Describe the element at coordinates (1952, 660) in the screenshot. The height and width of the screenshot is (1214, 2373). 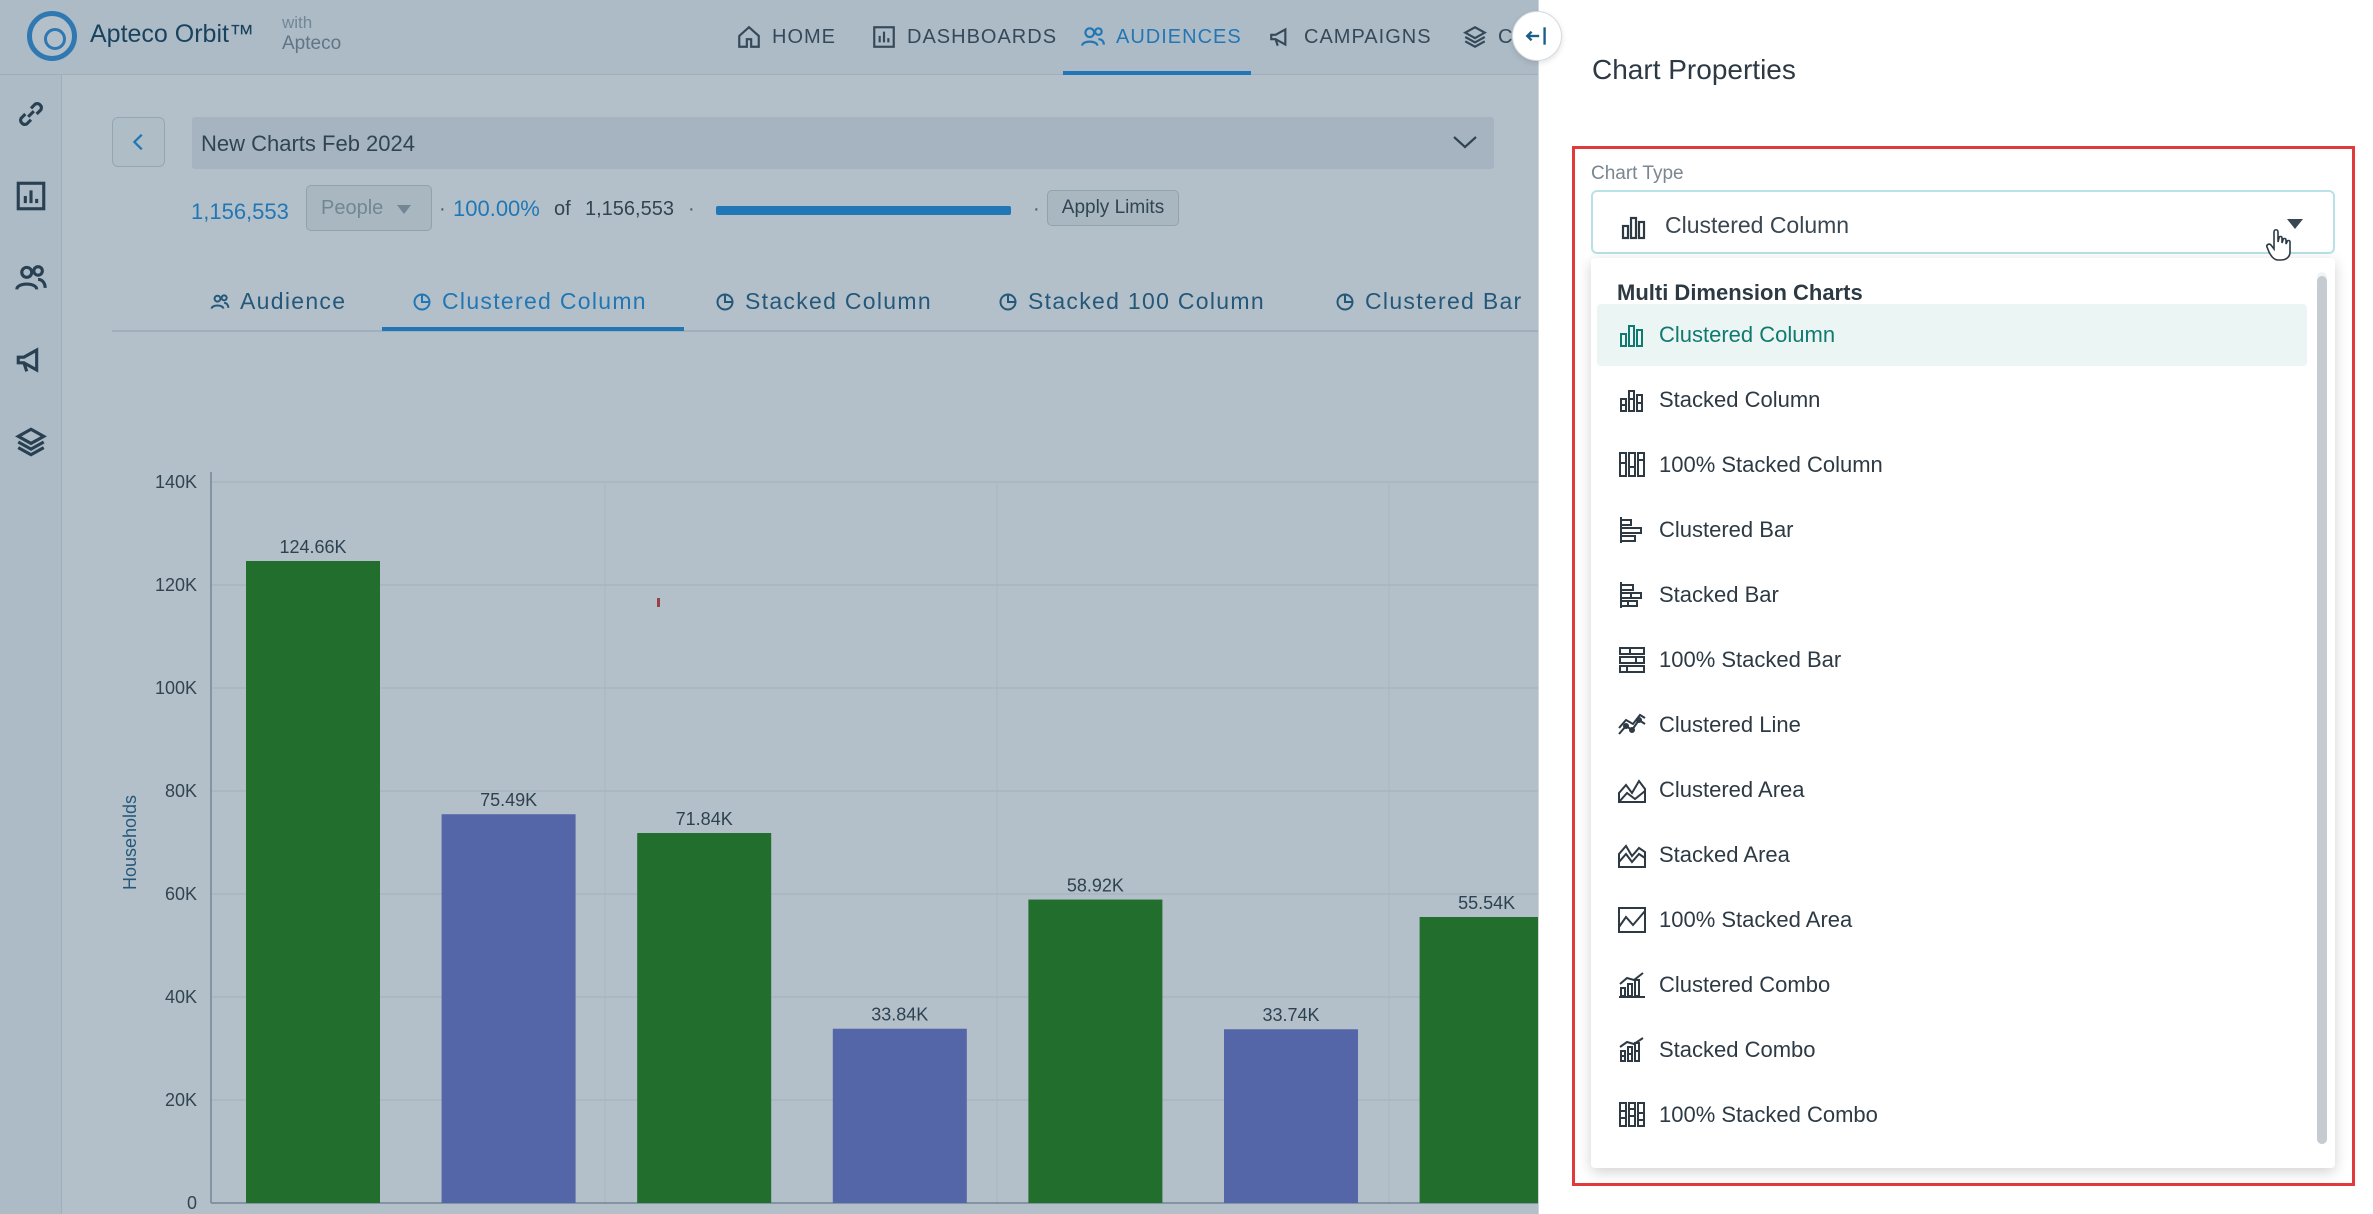
I see `chart-type-option-stacked-100-bar: 100% Stacked Bar` at that location.